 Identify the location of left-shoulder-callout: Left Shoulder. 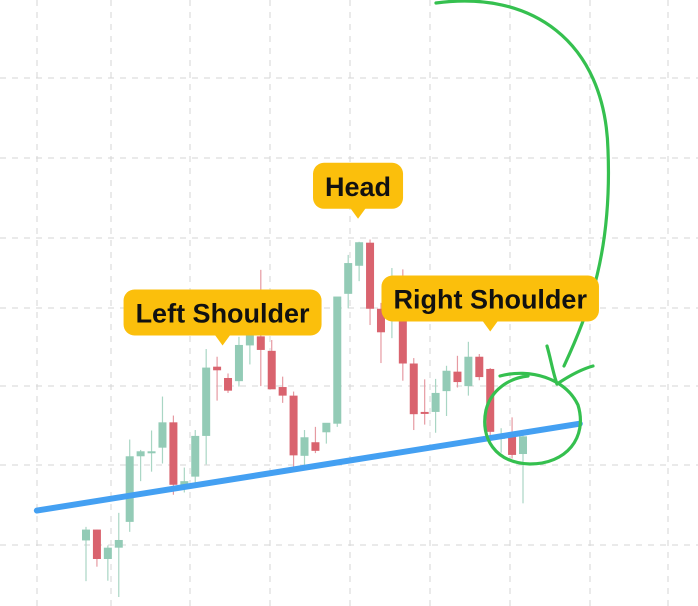
(222, 317).